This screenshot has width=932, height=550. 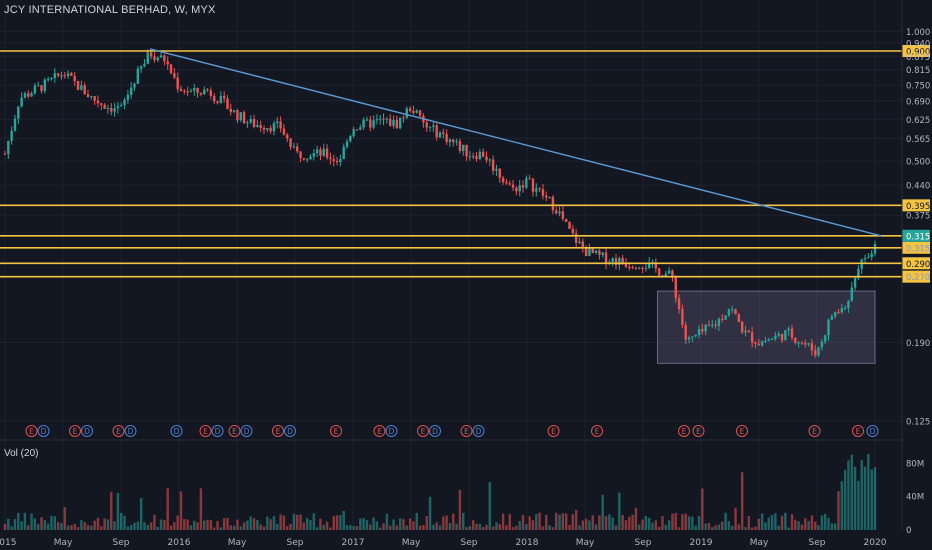 I want to click on marker-letter: D, so click(x=247, y=431).